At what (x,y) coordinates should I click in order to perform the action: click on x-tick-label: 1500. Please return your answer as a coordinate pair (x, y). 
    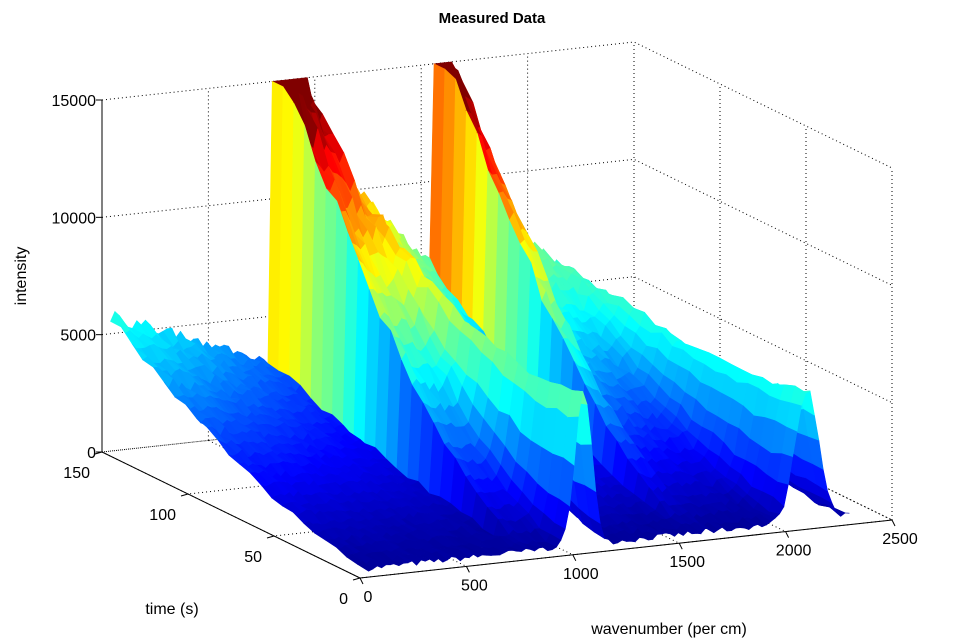
    Looking at the image, I should click on (687, 562).